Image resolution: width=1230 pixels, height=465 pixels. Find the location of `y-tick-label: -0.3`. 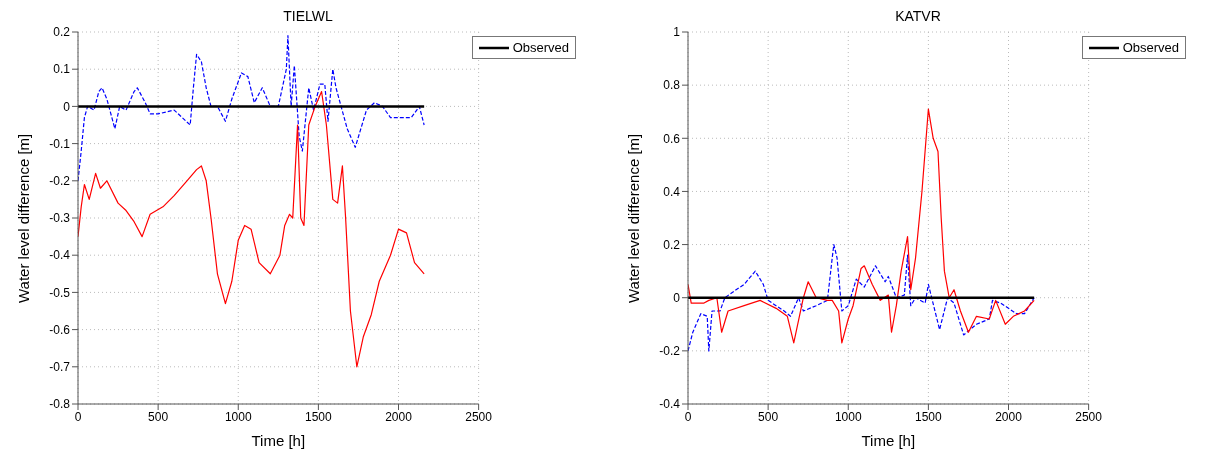

y-tick-label: -0.3 is located at coordinates (60, 218).